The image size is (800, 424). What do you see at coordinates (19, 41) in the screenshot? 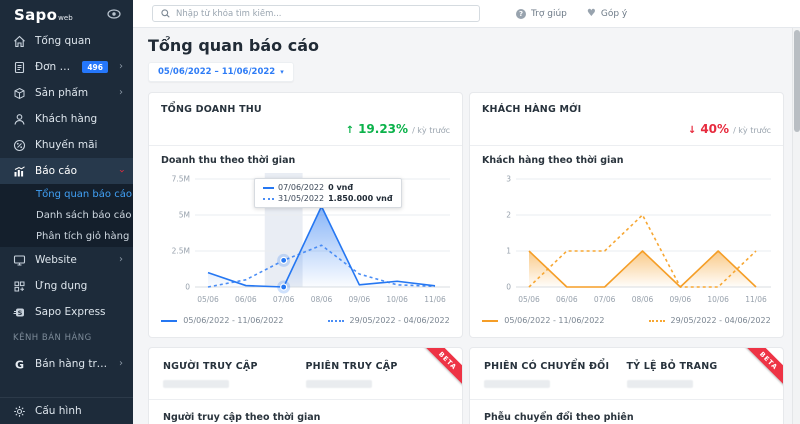
I see `home-icon` at bounding box center [19, 41].